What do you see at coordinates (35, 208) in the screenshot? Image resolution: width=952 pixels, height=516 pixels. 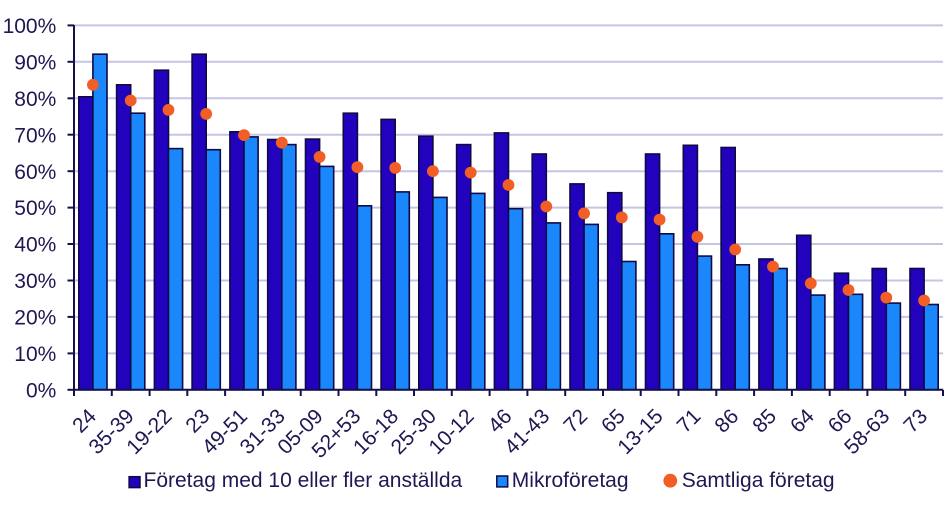 I see `svg-text: 50%` at bounding box center [35, 208].